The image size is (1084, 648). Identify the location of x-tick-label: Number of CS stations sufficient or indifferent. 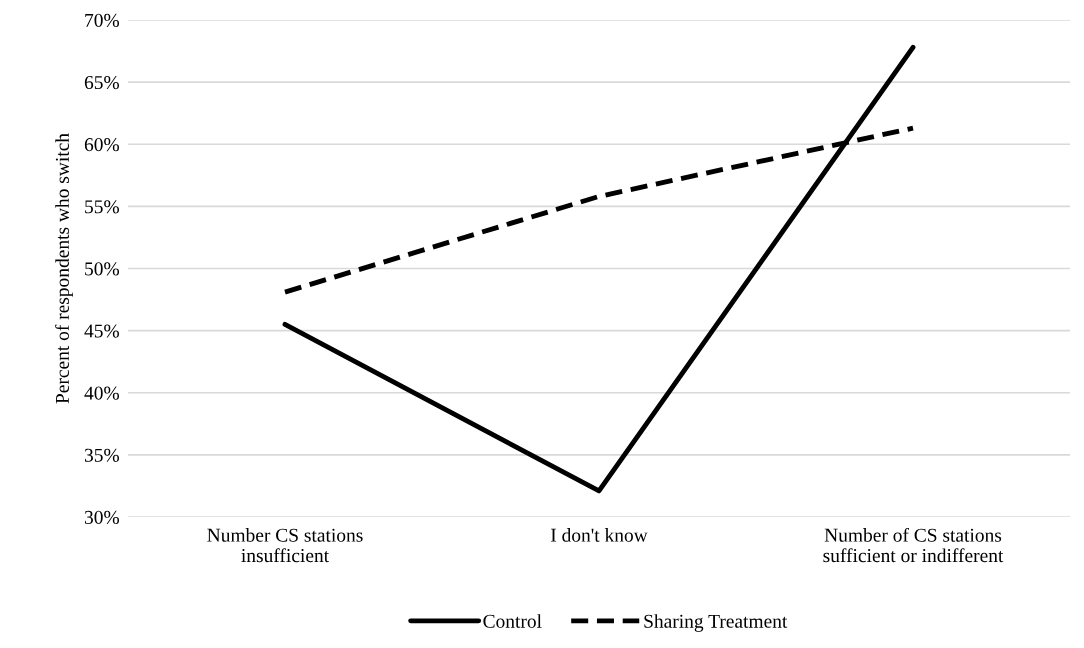
(913, 545).